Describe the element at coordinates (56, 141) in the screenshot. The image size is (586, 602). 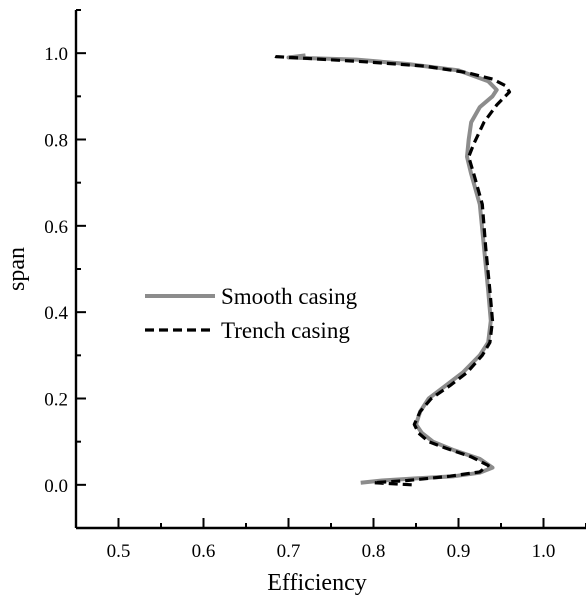
I see `y-tick-label: 0.8` at that location.